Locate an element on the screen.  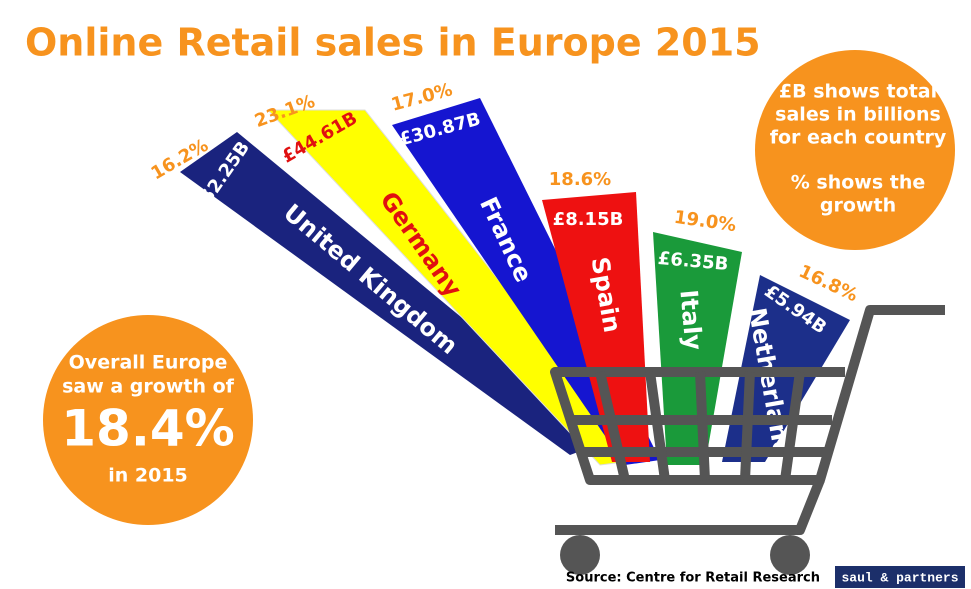
overall-circle is located at coordinates (148, 420).